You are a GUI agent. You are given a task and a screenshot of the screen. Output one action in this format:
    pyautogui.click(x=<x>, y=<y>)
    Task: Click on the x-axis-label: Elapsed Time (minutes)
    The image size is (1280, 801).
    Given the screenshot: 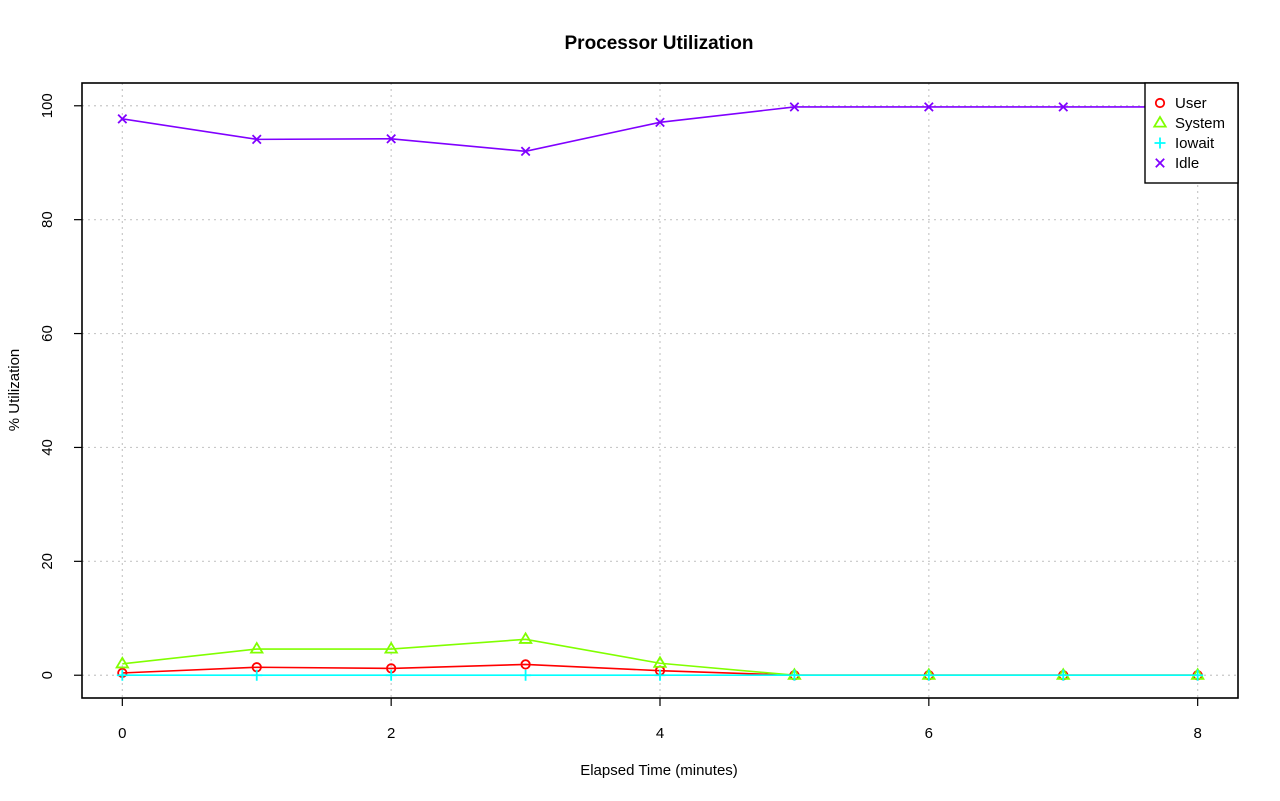 What is the action you would take?
    pyautogui.click(x=659, y=770)
    